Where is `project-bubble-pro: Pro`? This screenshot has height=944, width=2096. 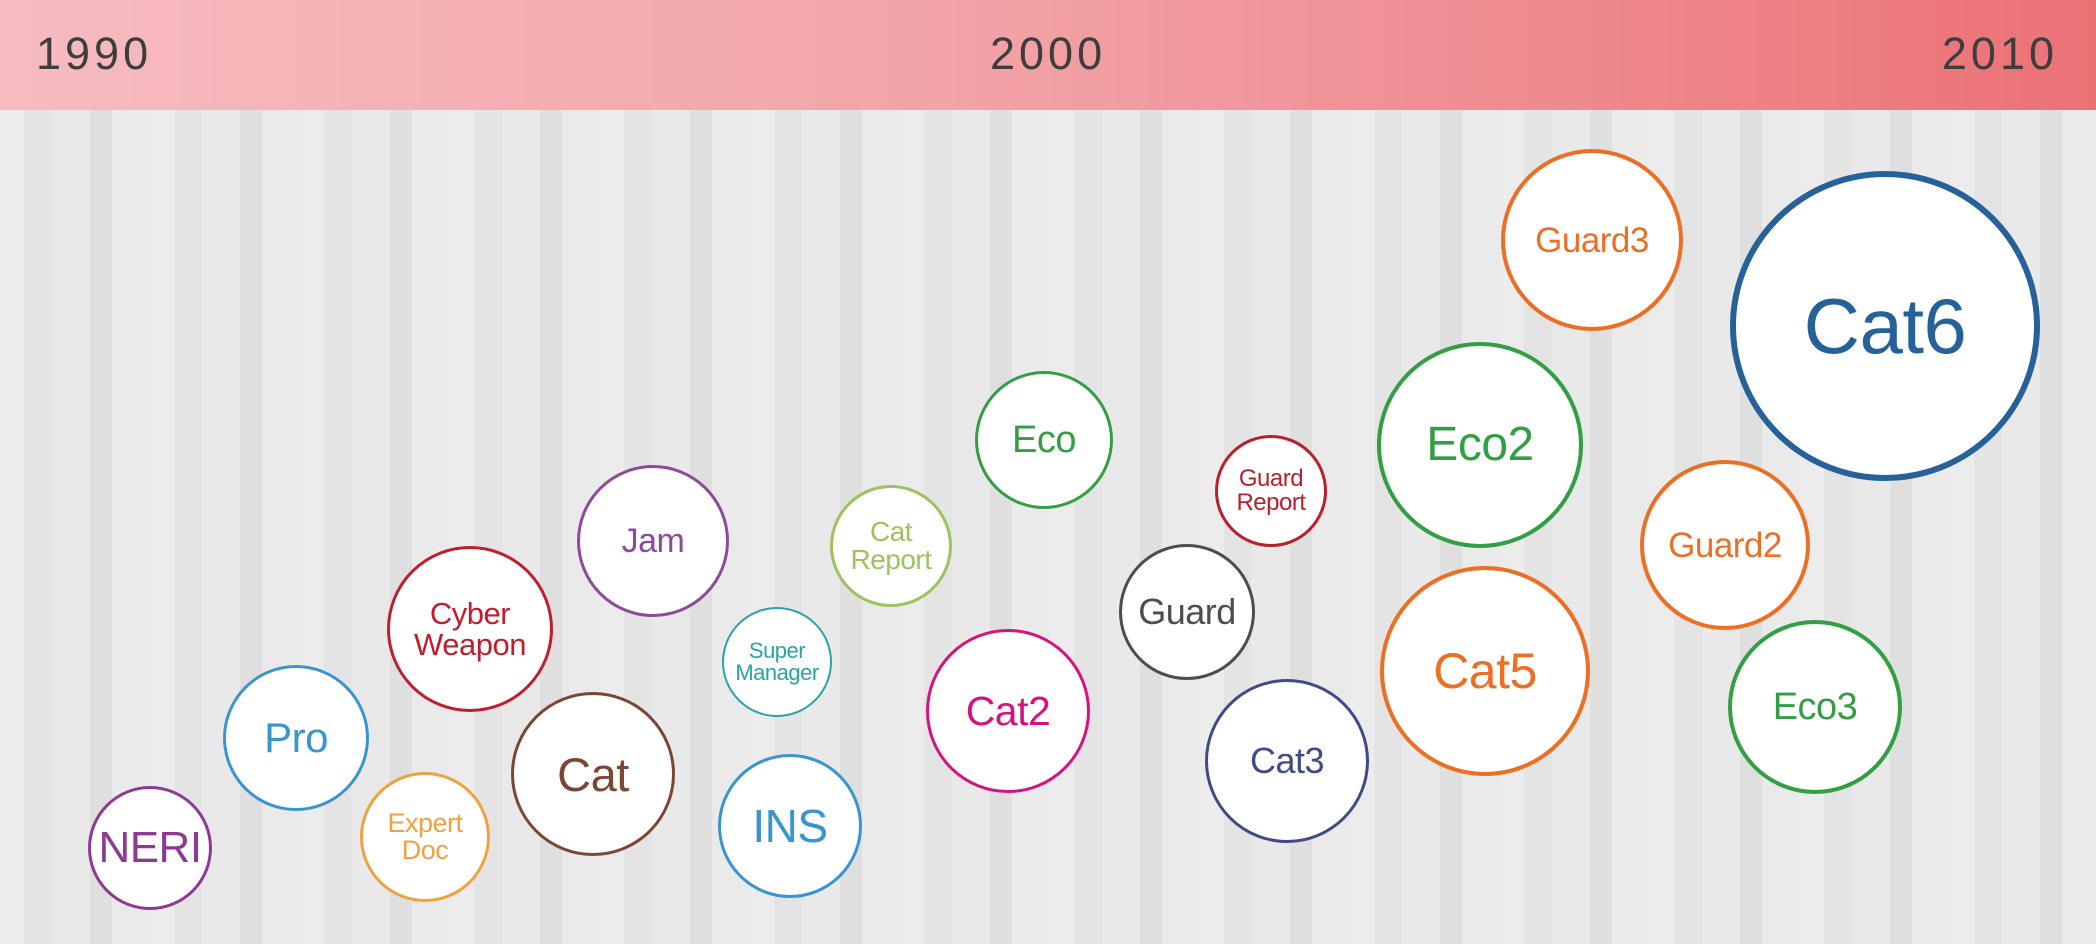 project-bubble-pro: Pro is located at coordinates (296, 738).